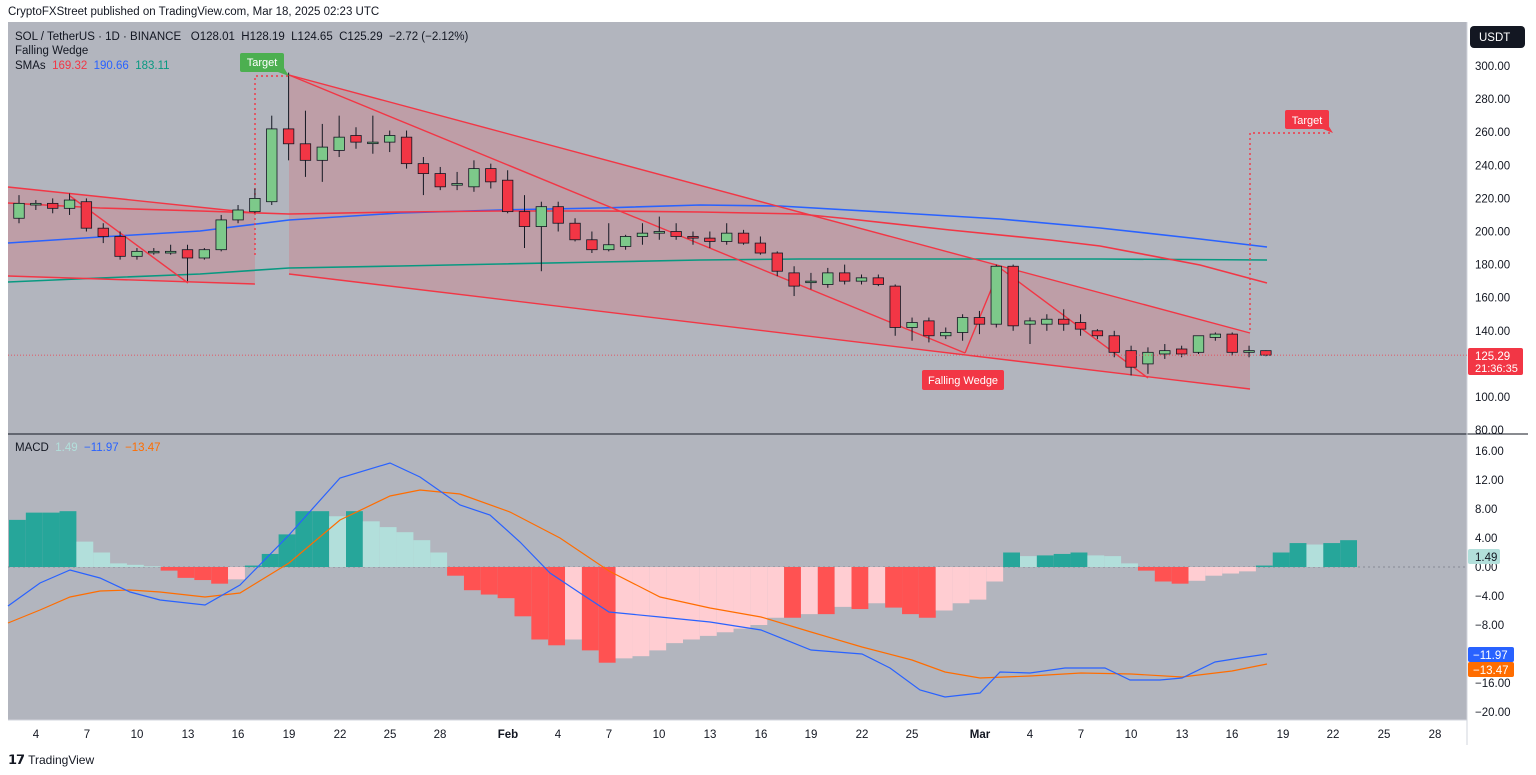 The height and width of the screenshot is (775, 1536). Describe the element at coordinates (1493, 684) in the screenshot. I see `macd-tick-label: −16.00` at that location.